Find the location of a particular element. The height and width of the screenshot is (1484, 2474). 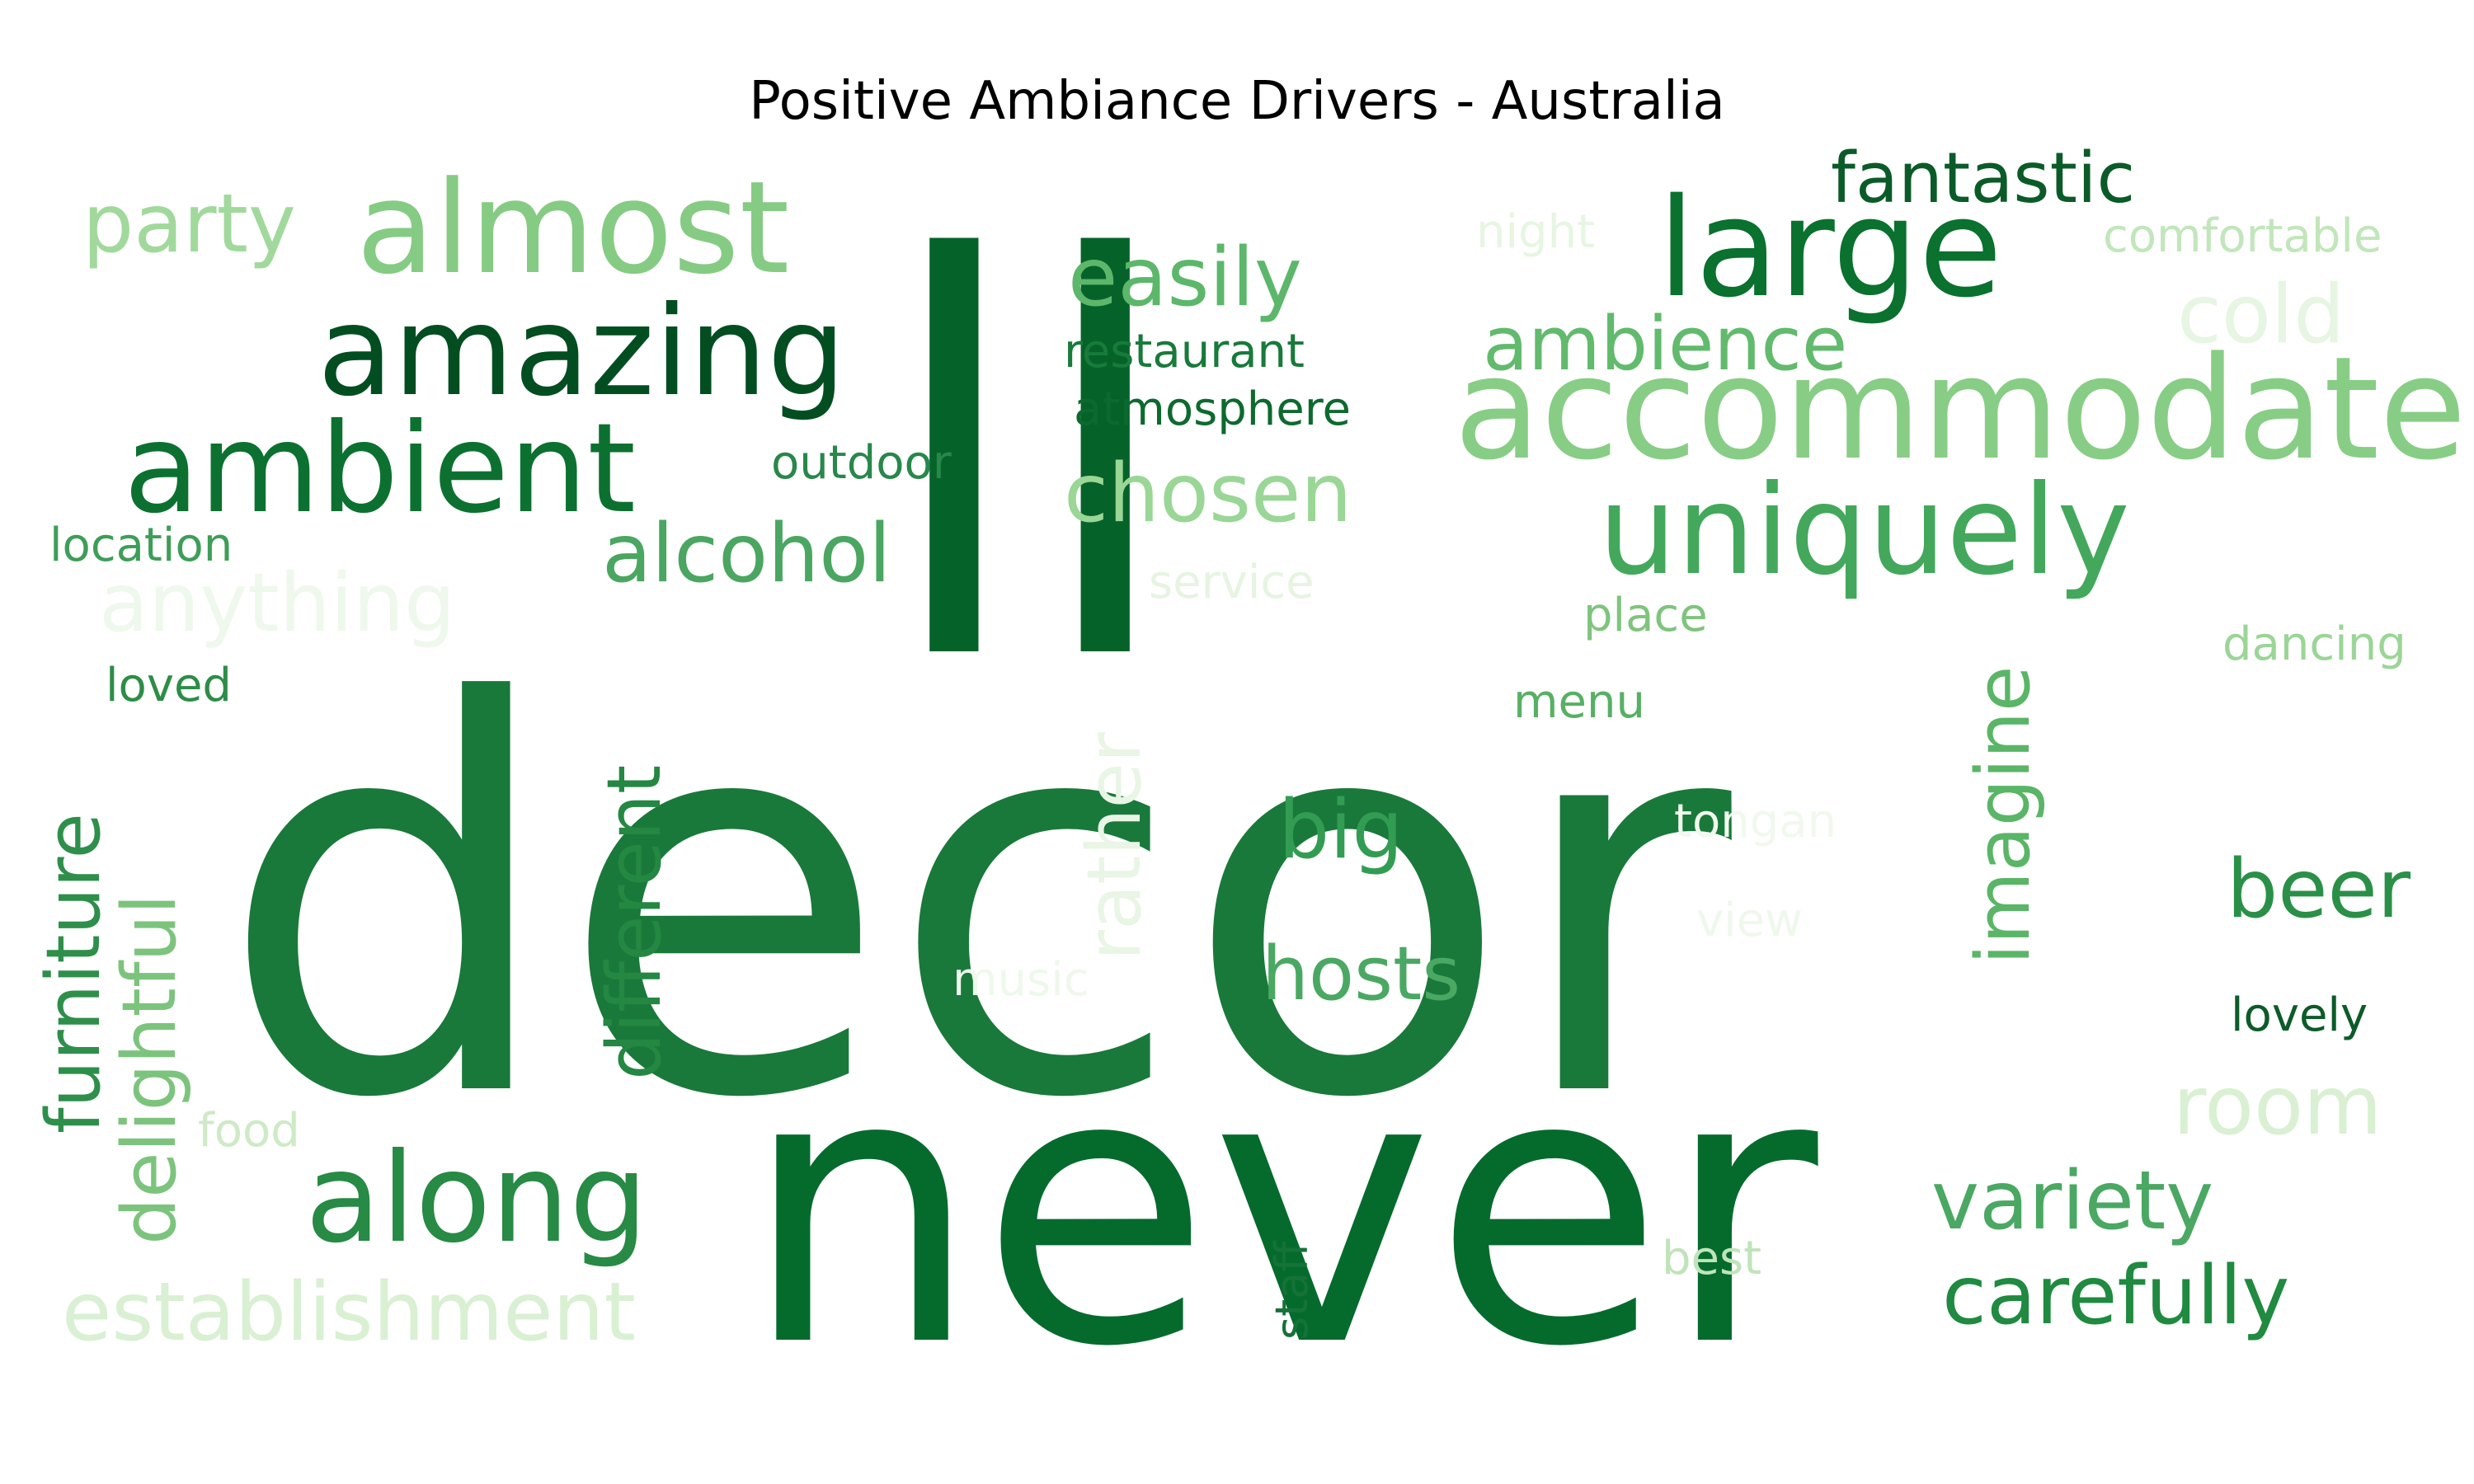

word-fantastic: fantastic is located at coordinates (1983, 178).